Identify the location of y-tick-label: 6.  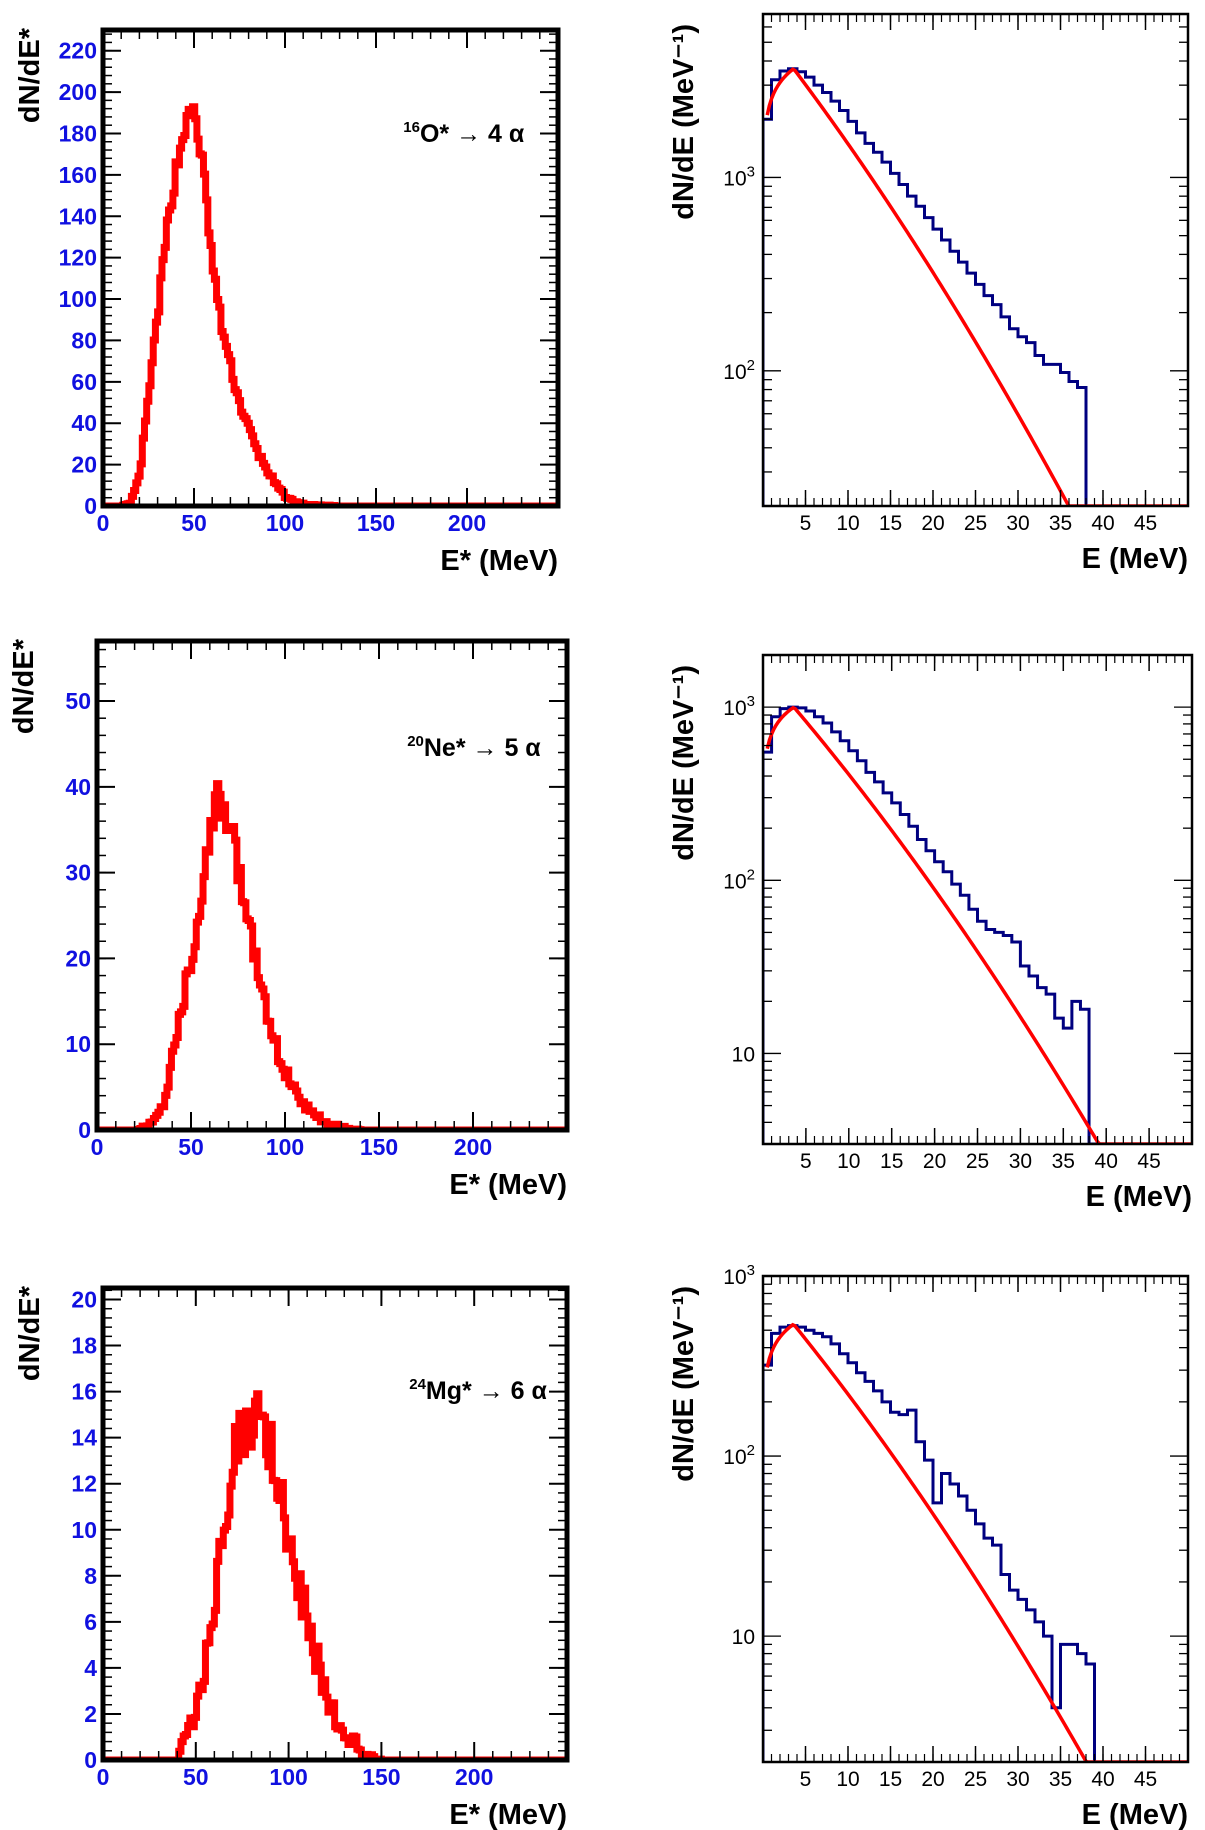
(90, 1622).